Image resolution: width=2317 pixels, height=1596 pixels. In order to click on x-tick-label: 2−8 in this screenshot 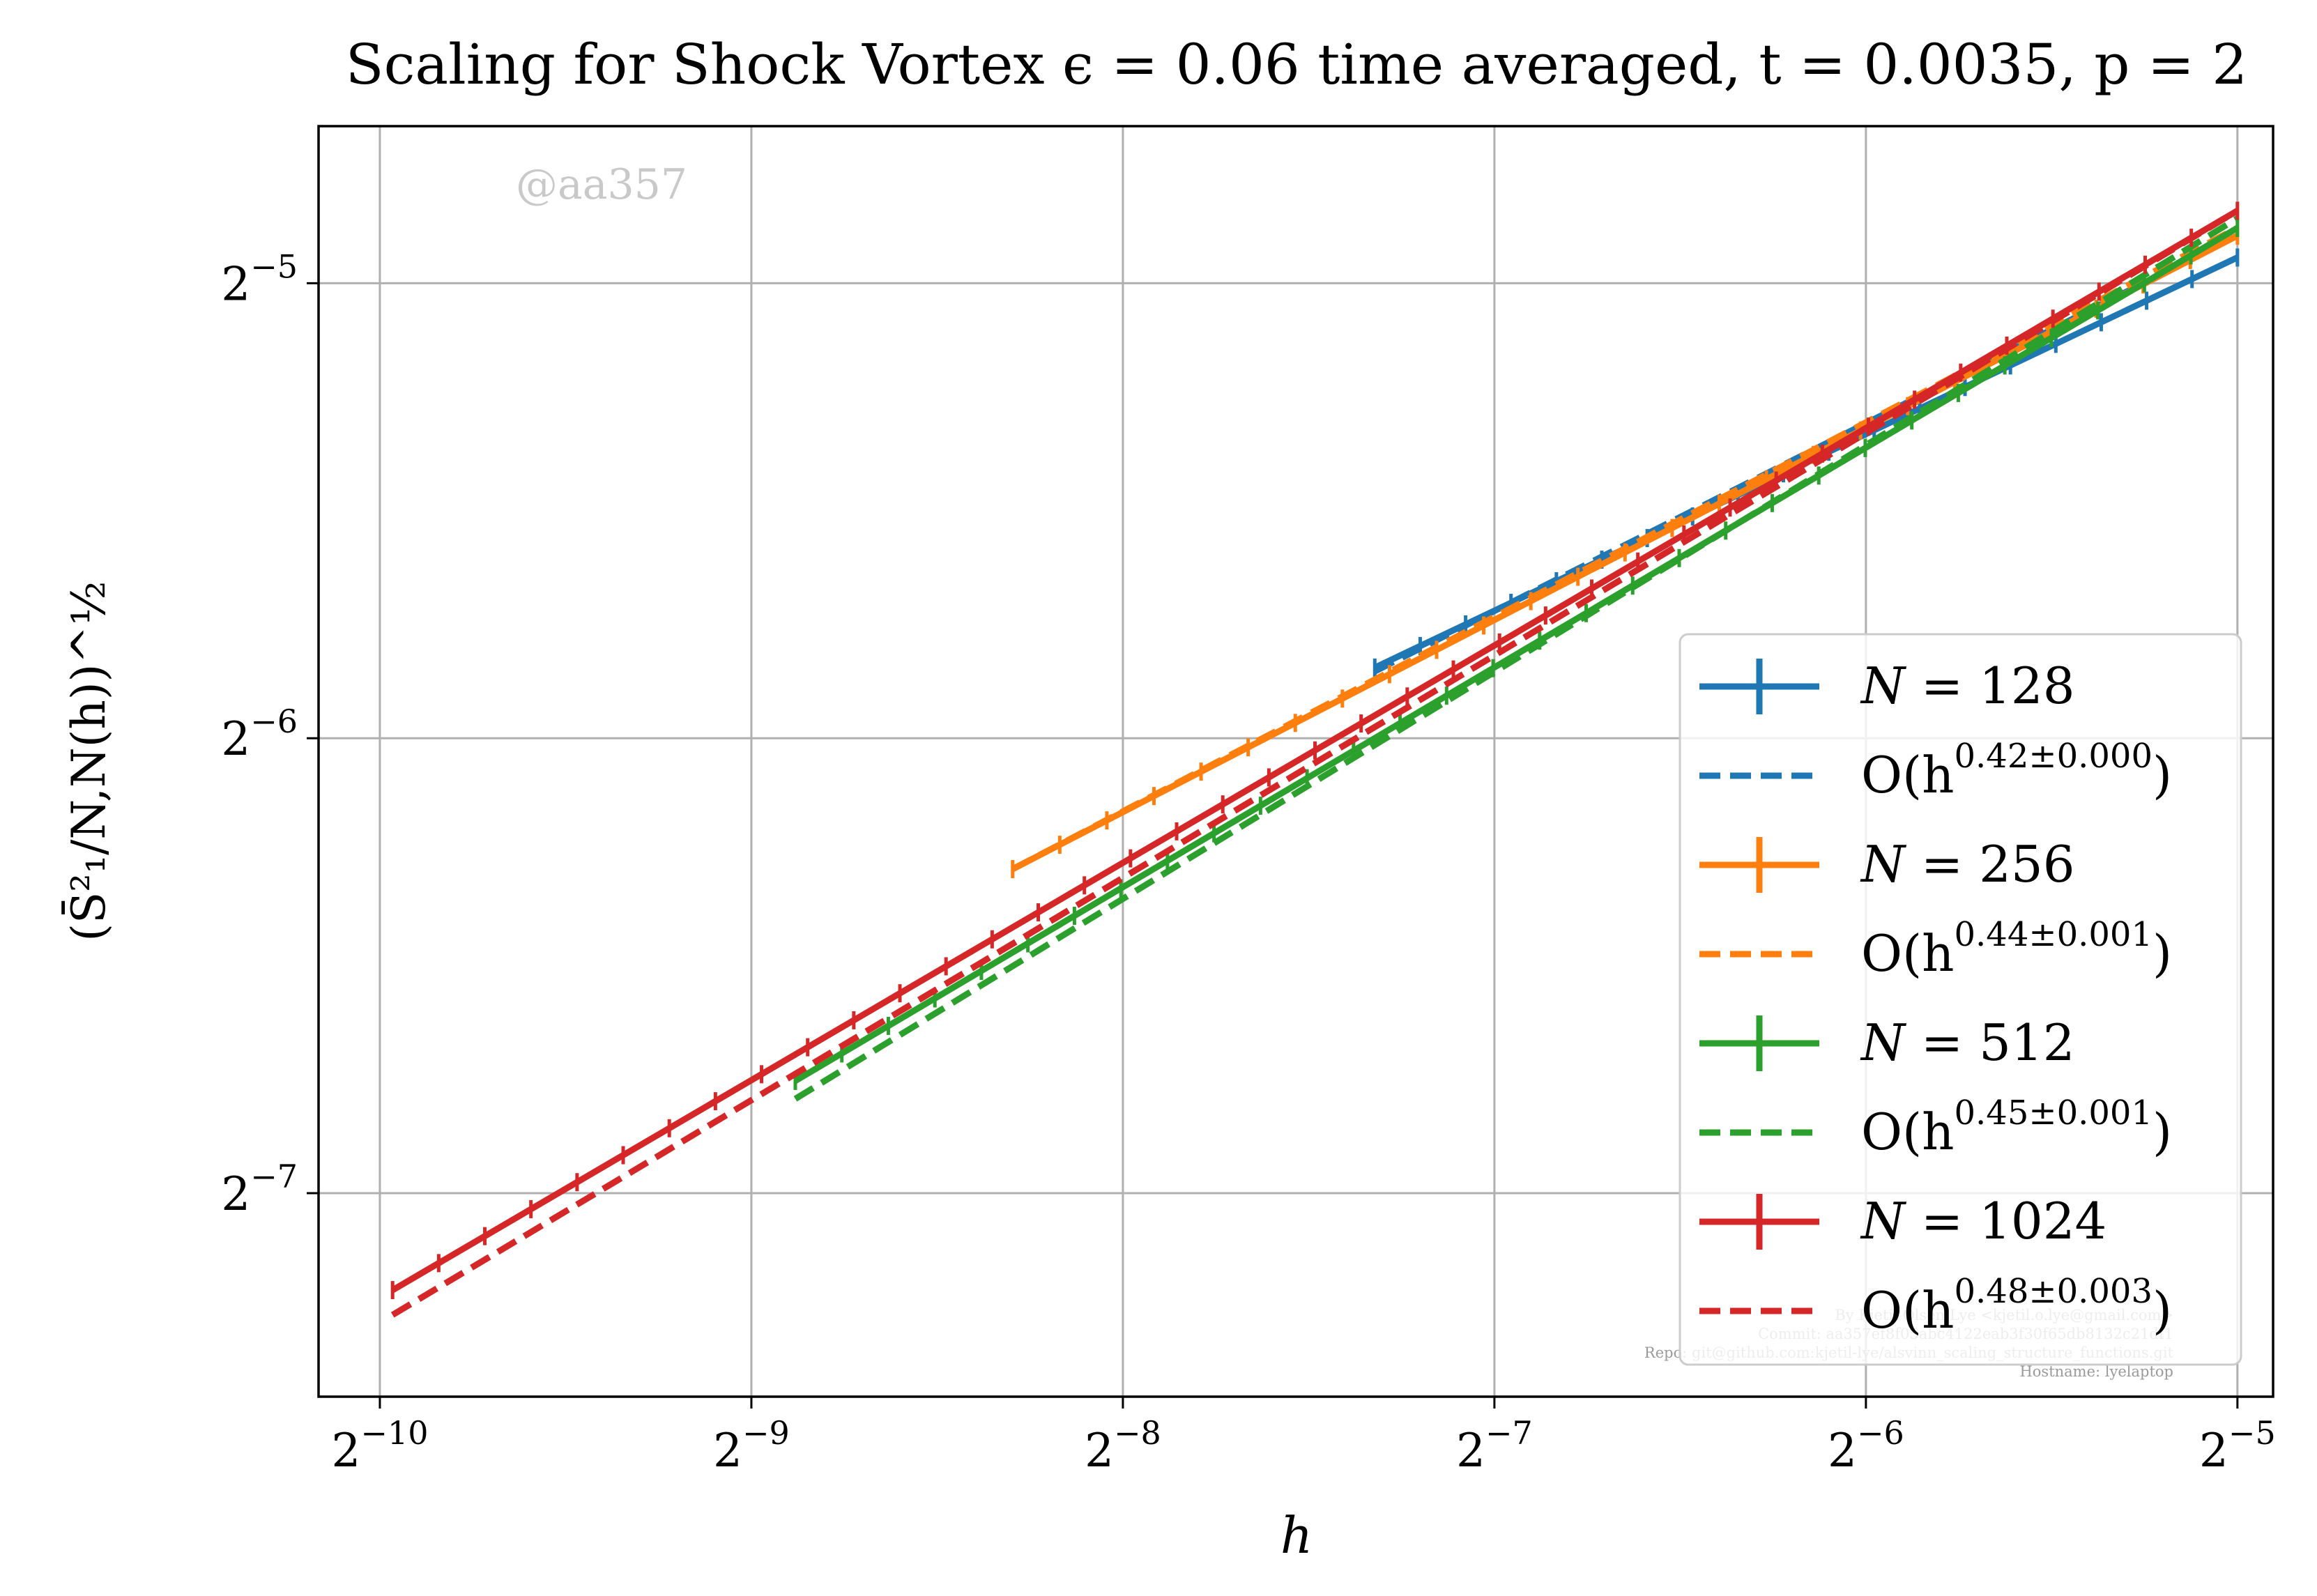, I will do `click(1123, 1446)`.